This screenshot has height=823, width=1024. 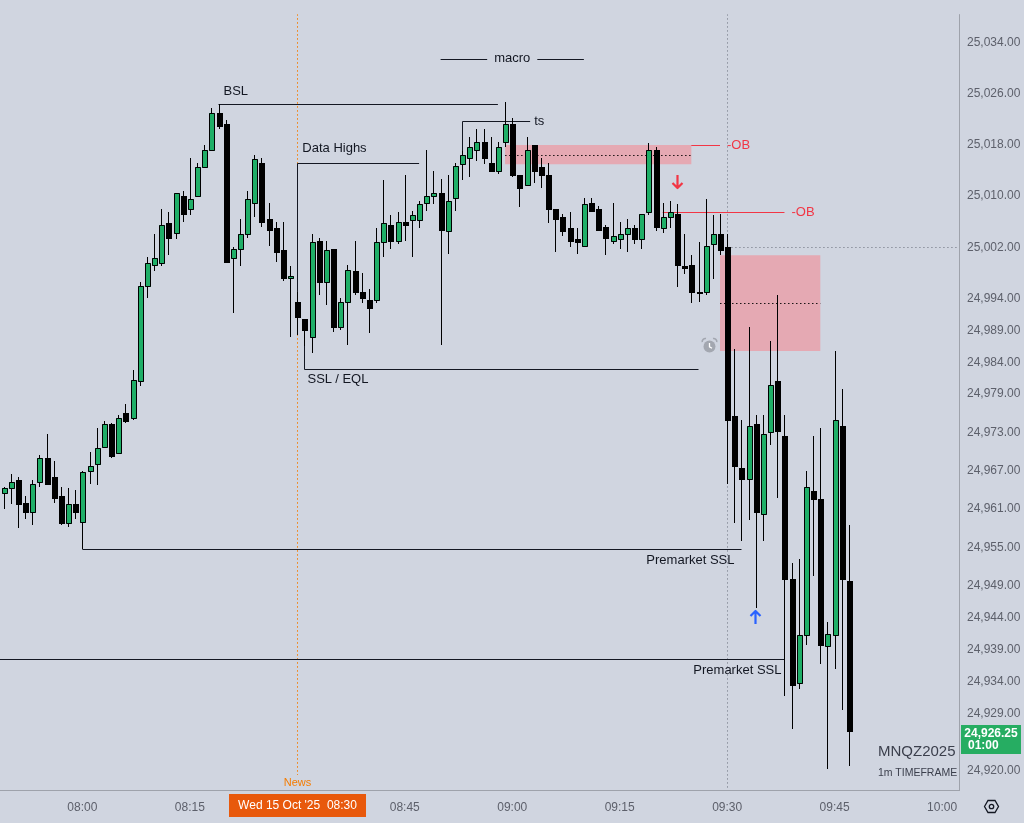 I want to click on y-tick-label: 25,026.00, so click(x=994, y=93).